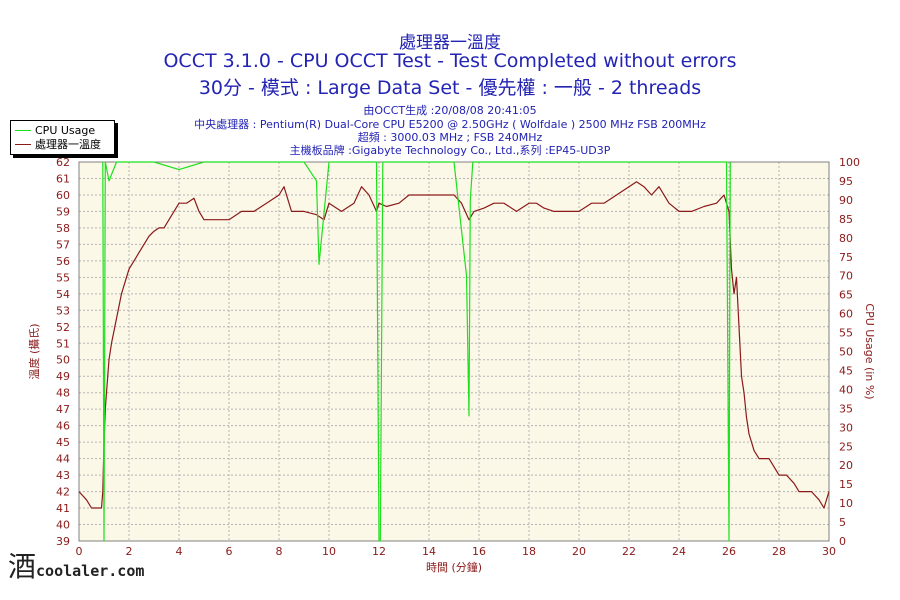  Describe the element at coordinates (846, 181) in the screenshot. I see `y2-tick-label: 95` at that location.